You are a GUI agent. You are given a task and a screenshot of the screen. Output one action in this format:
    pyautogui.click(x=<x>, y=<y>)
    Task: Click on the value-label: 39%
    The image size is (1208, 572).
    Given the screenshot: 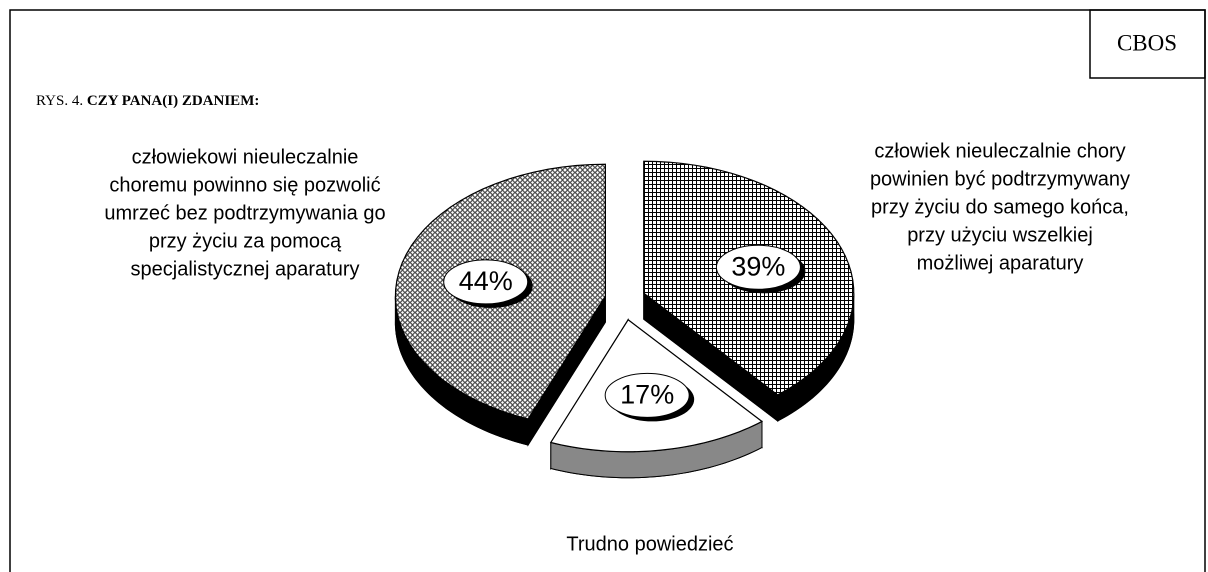 What is the action you would take?
    pyautogui.click(x=758, y=266)
    